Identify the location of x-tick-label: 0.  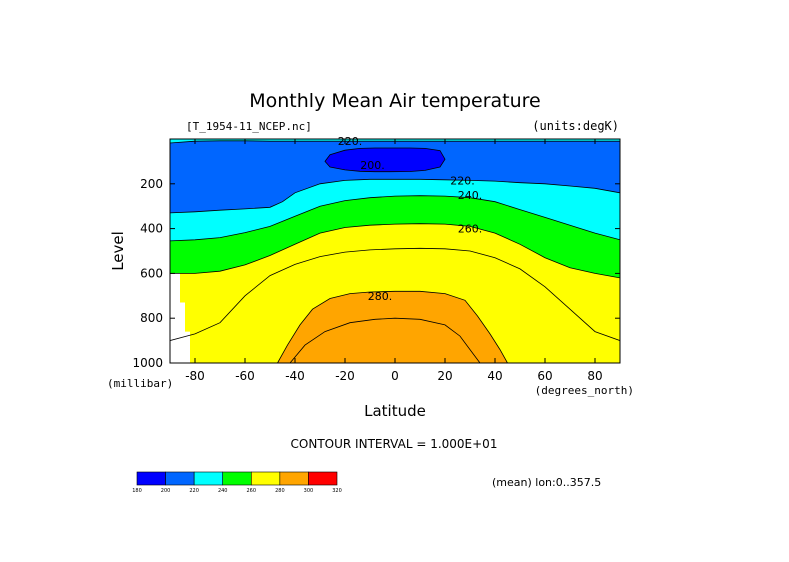
(395, 376).